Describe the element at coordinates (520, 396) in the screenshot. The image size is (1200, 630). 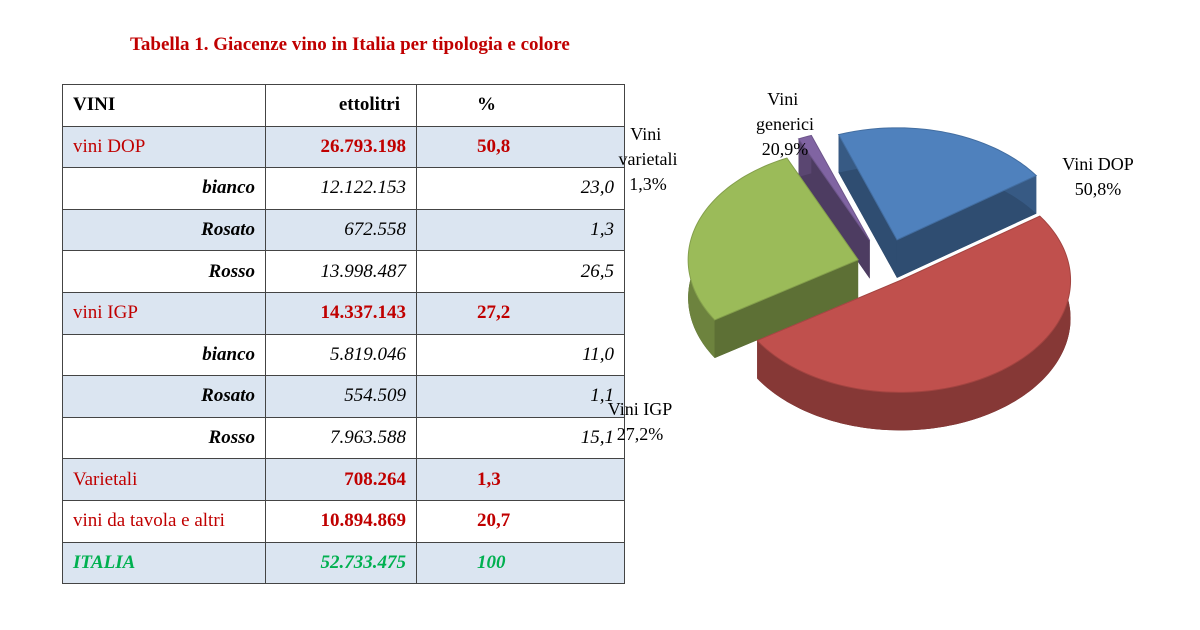
I see `cell: 1,1` at that location.